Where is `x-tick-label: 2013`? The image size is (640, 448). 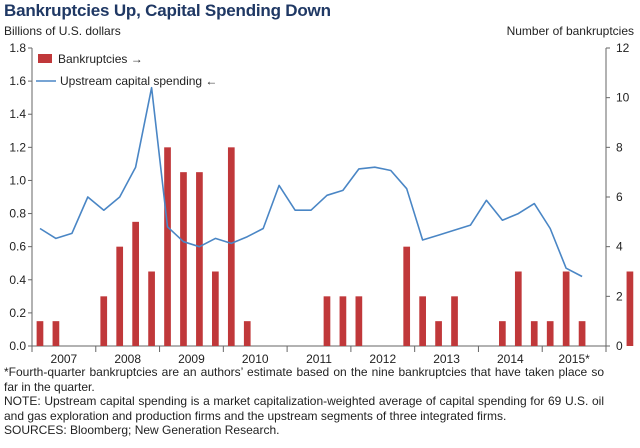 x-tick-label: 2013 is located at coordinates (446, 359).